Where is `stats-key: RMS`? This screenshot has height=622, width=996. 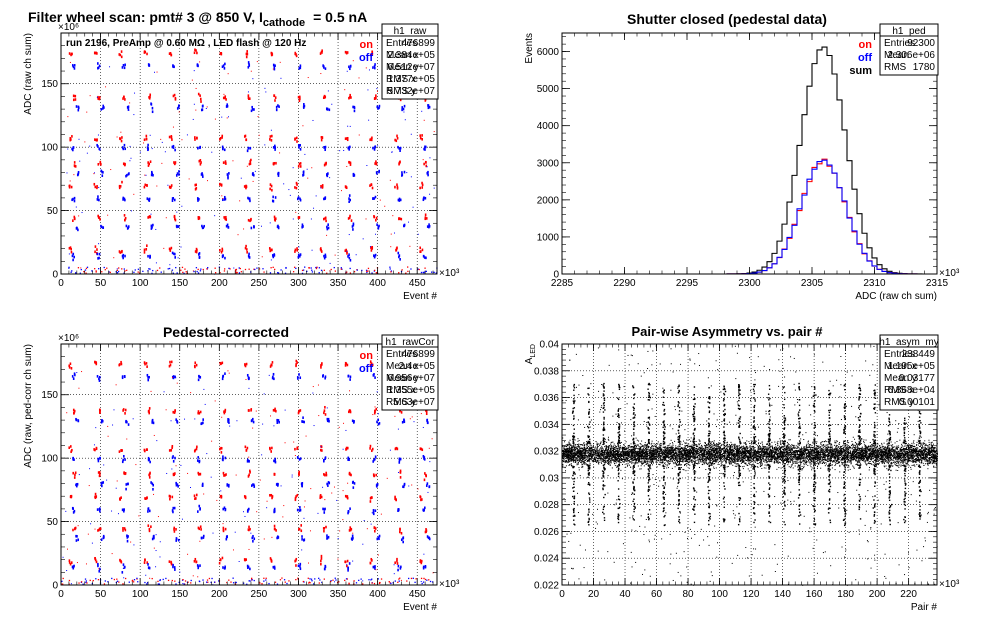
stats-key: RMS is located at coordinates (895, 67).